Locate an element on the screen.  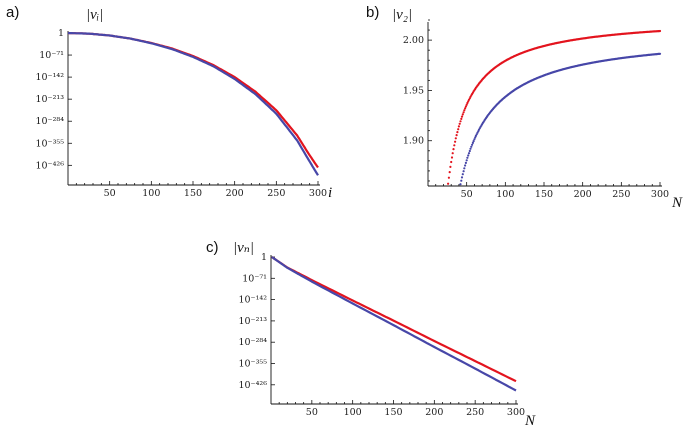
y-tick-label: 2.00 is located at coordinates (413, 40).